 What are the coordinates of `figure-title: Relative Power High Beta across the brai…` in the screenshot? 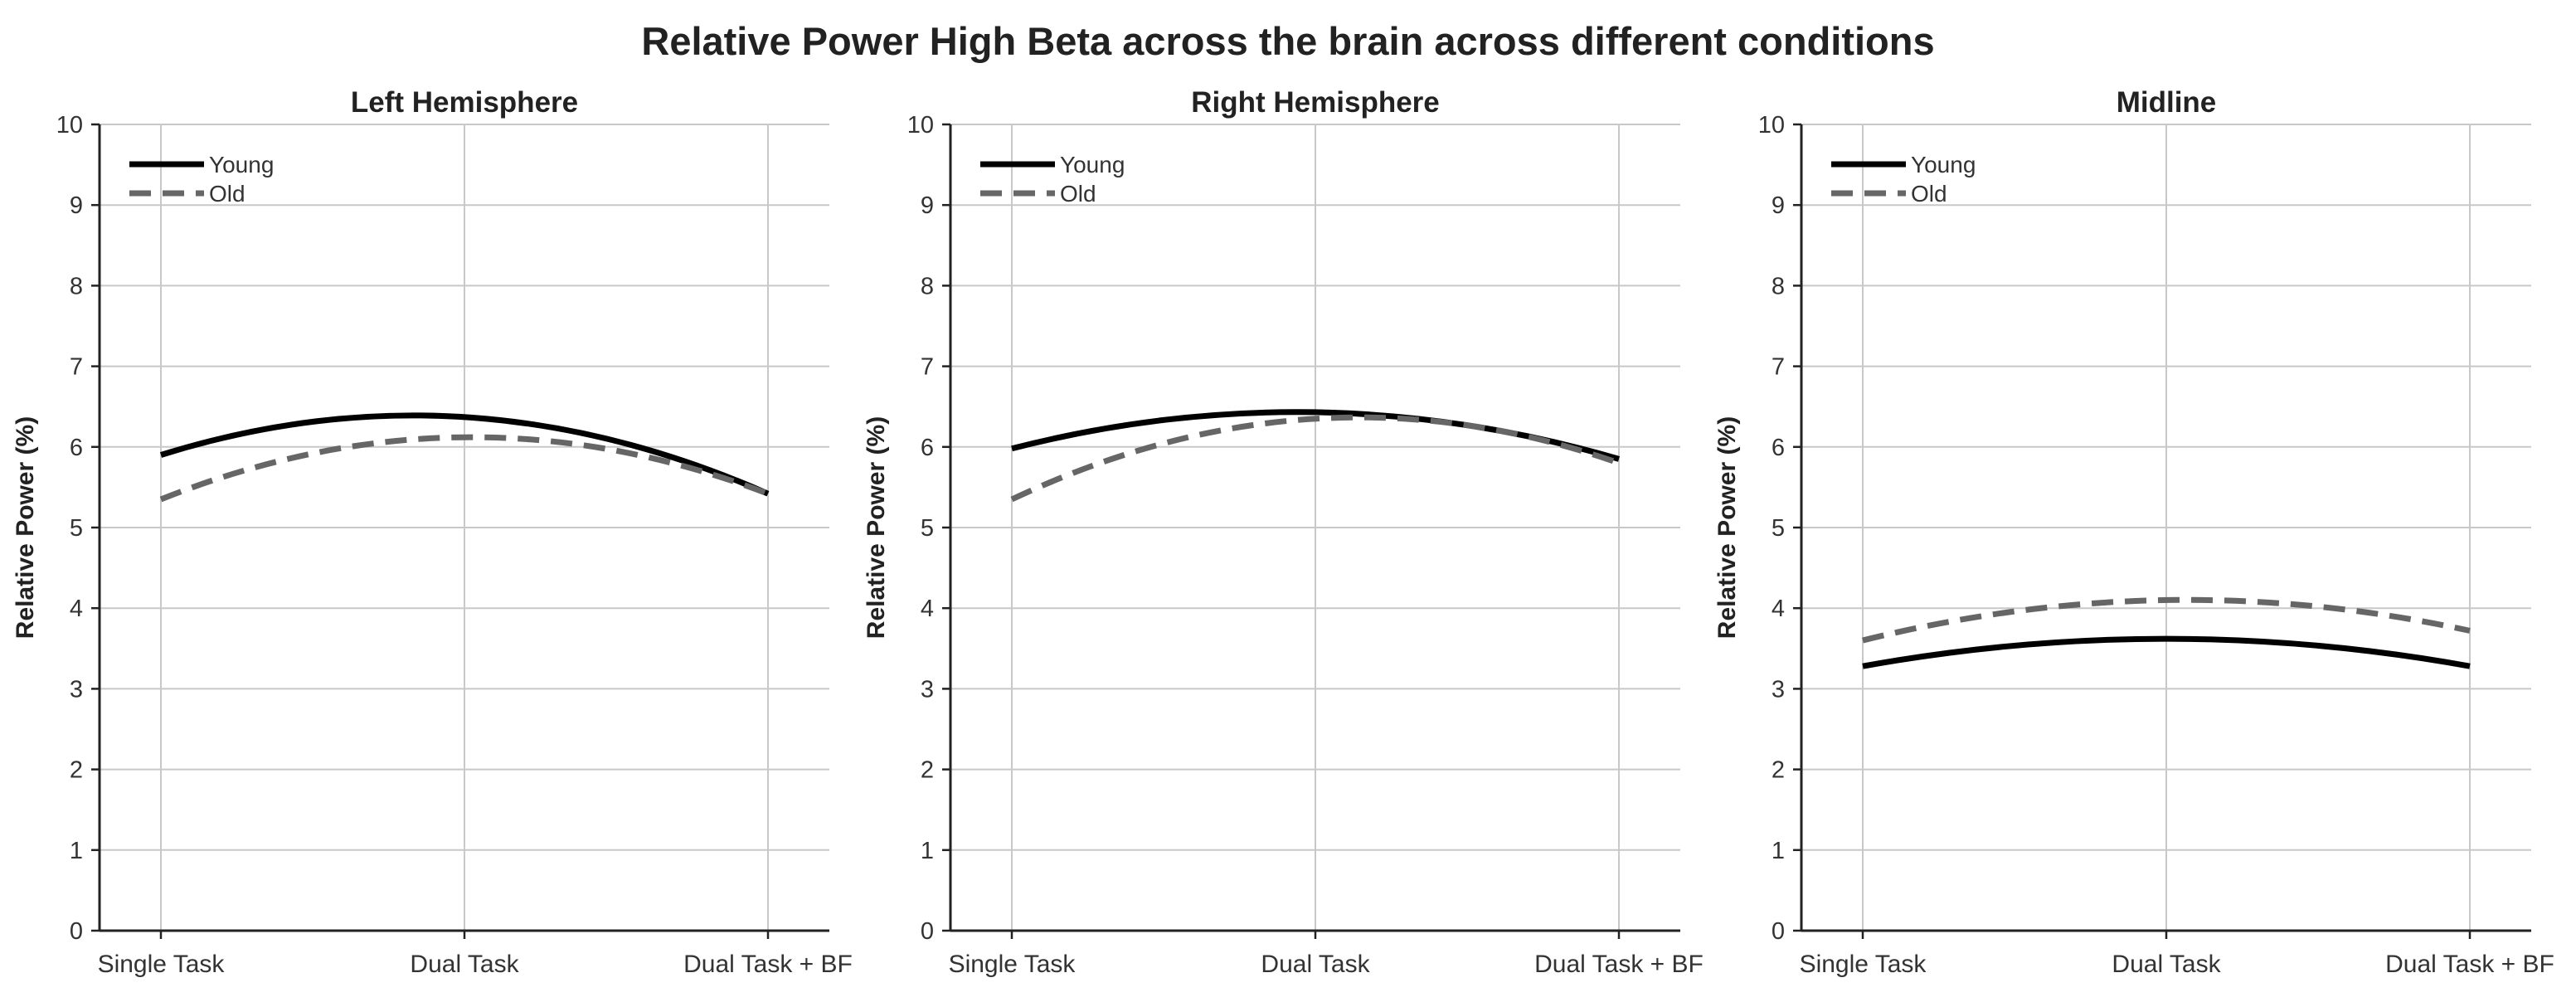 It's located at (1288, 41).